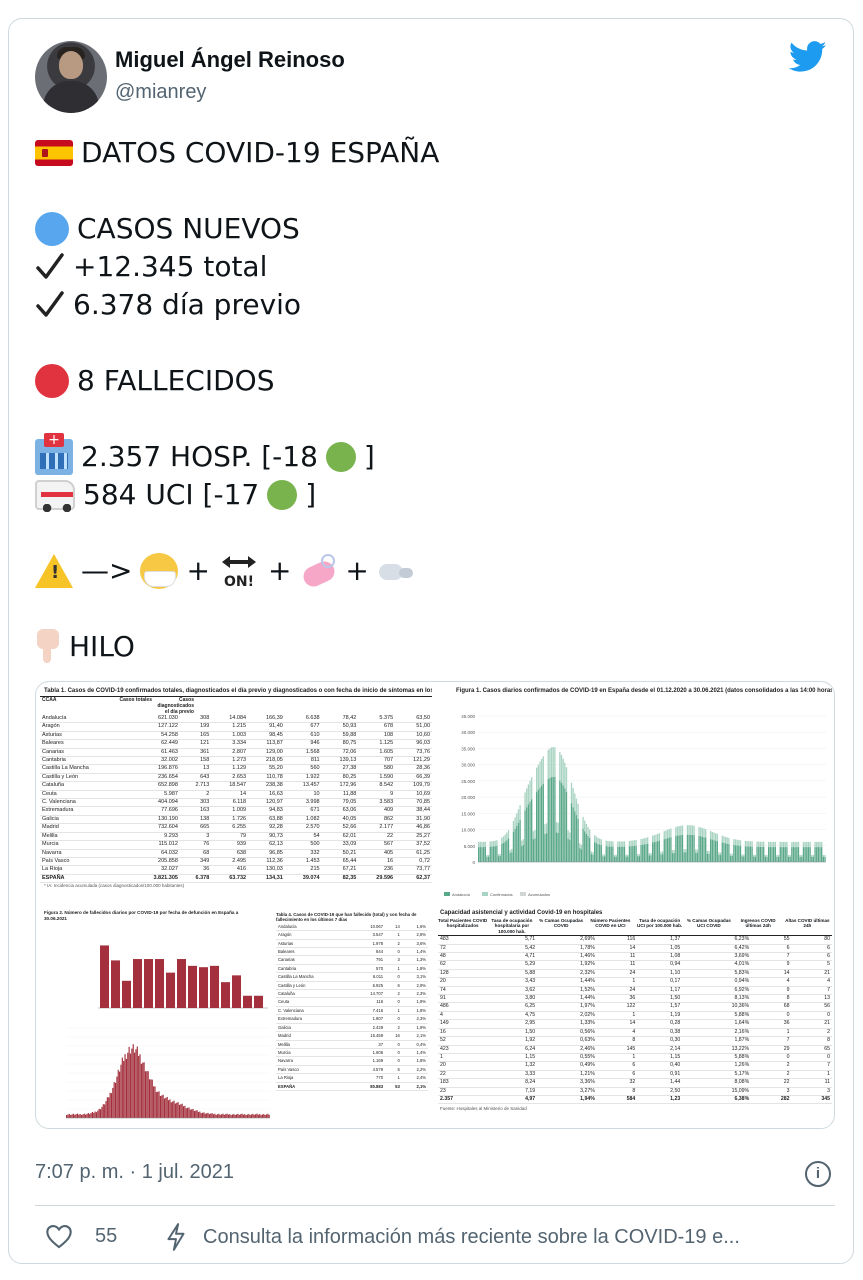  I want to click on table-row: Cantabria 570 1 1,8%, so click(352, 969).